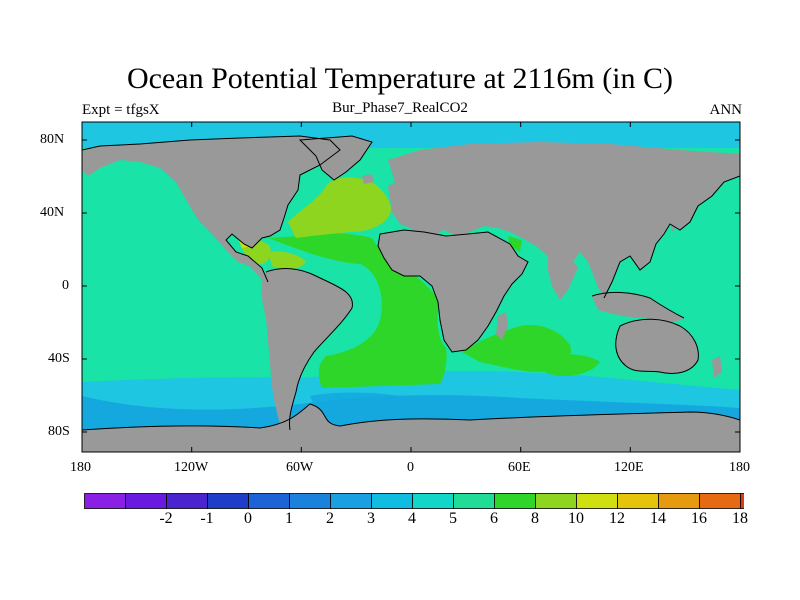  Describe the element at coordinates (576, 518) in the screenshot. I see `colorbar-label: 10` at that location.